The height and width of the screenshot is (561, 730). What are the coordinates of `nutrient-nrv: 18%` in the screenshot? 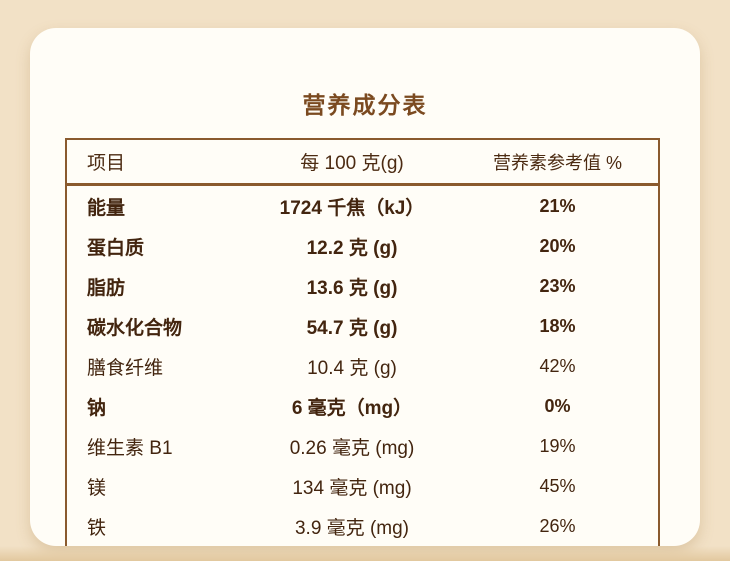 It's located at (557, 325).